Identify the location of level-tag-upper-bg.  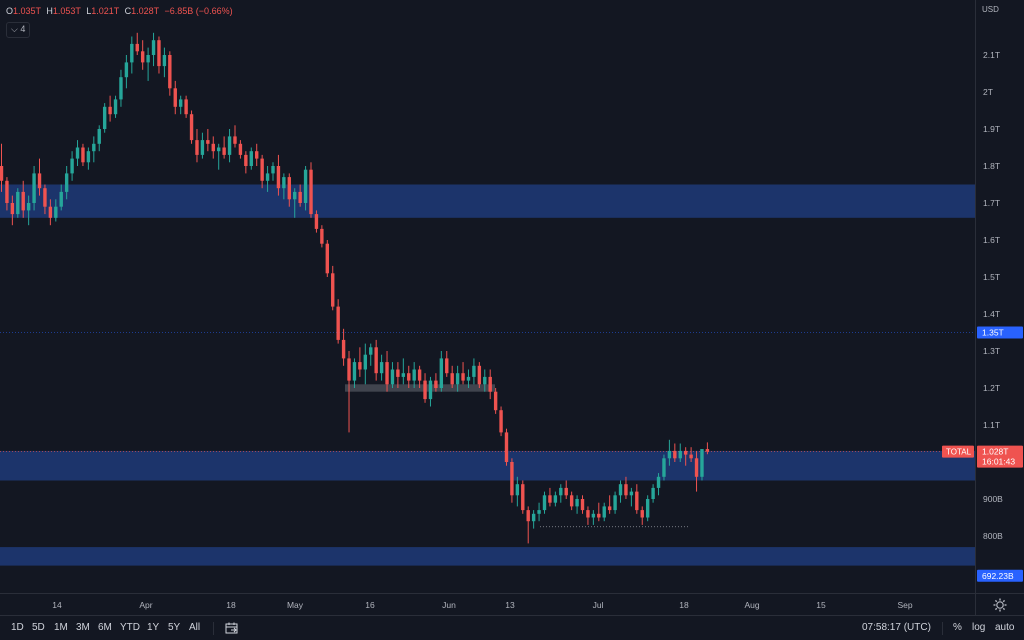
(1000, 332).